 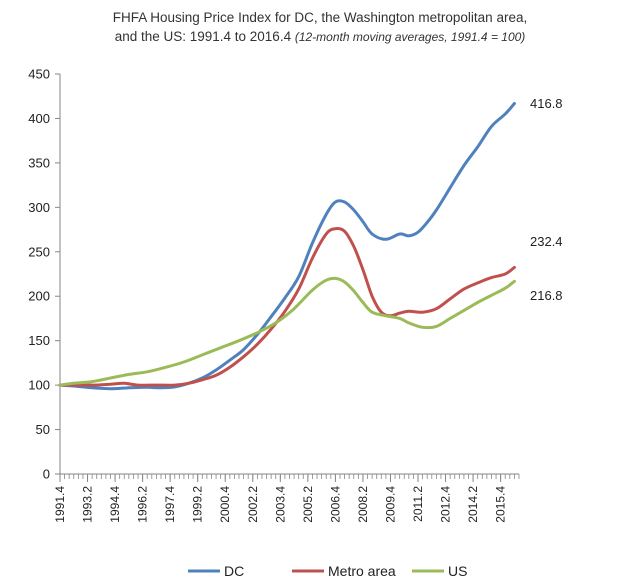 I want to click on x-tick-label: 1993.2, so click(x=88, y=504).